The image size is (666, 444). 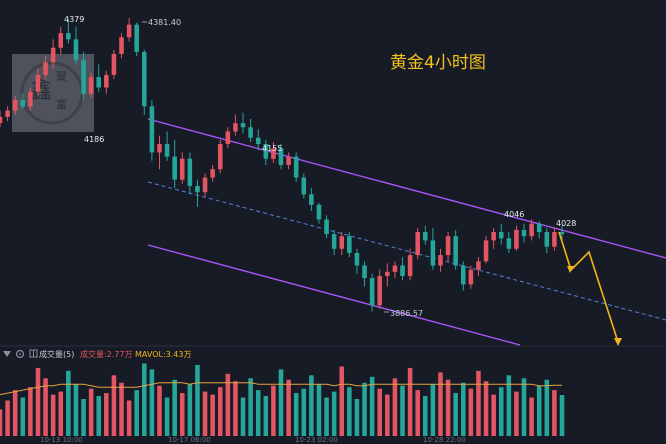 What do you see at coordinates (334, 295) in the screenshot?
I see `channel-lower-line` at bounding box center [334, 295].